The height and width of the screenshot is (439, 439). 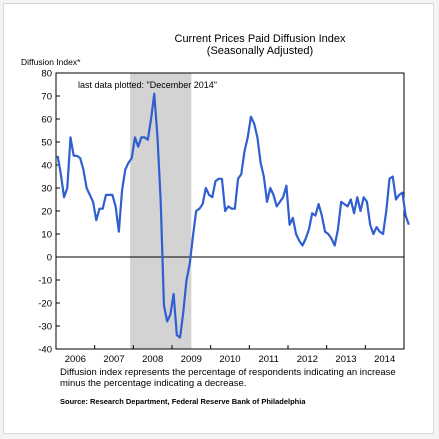 What do you see at coordinates (229, 359) in the screenshot?
I see `x-tick-label: 2010` at bounding box center [229, 359].